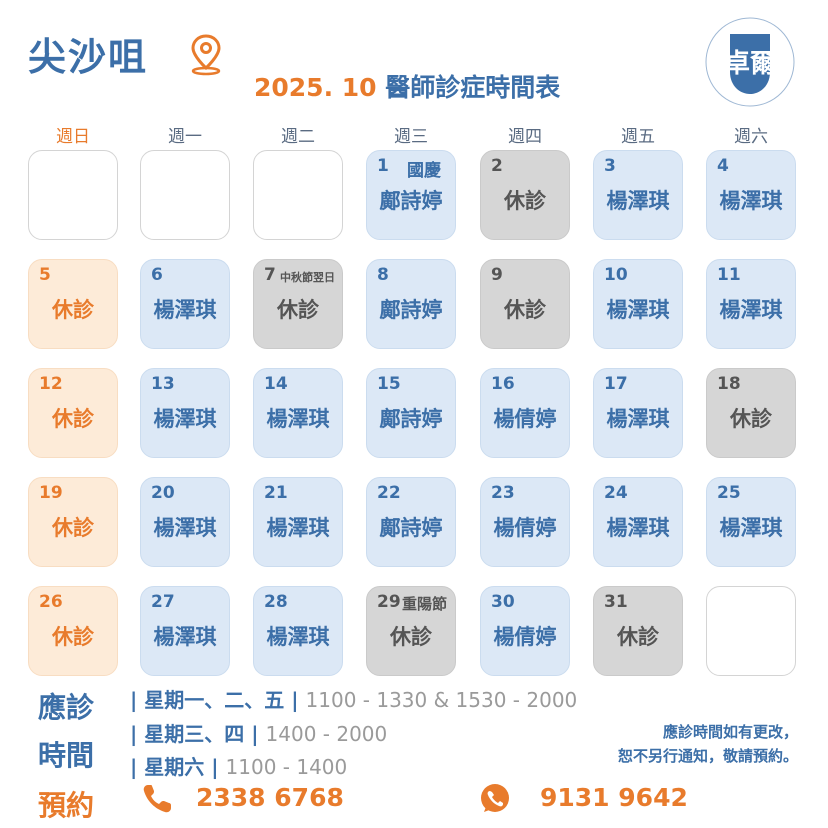  What do you see at coordinates (638, 522) in the screenshot?
I see `calendar-day-cell: 24 楊澤琪` at bounding box center [638, 522].